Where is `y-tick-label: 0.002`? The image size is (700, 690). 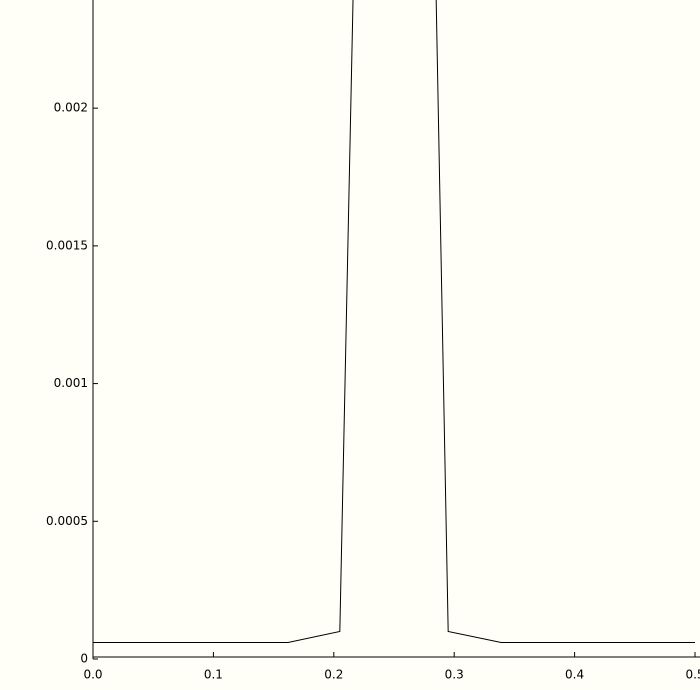 y-tick-label: 0.002 is located at coordinates (71, 108).